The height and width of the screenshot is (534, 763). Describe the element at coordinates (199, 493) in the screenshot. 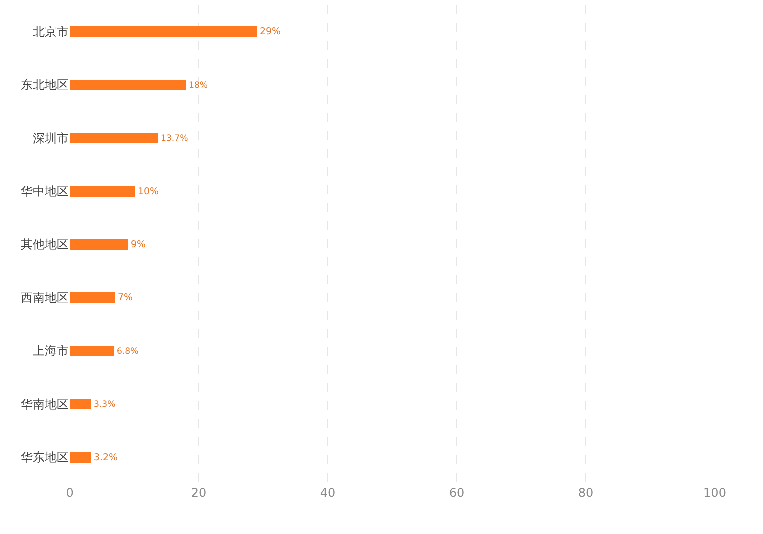

I see `x-tick-label: 20` at that location.